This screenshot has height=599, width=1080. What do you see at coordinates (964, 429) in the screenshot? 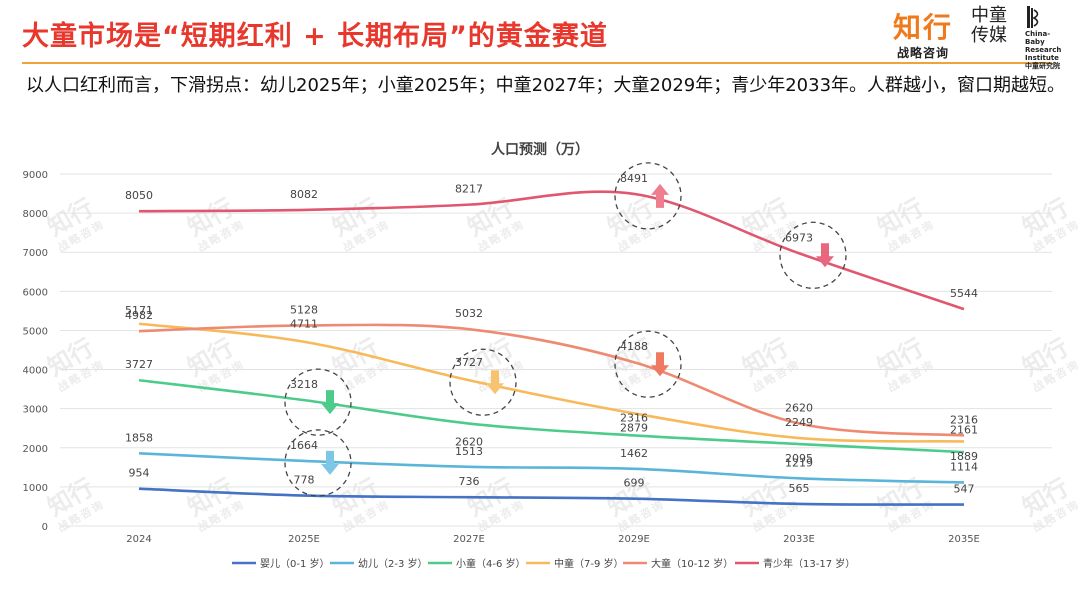
I see `data-label: 2161` at bounding box center [964, 429].